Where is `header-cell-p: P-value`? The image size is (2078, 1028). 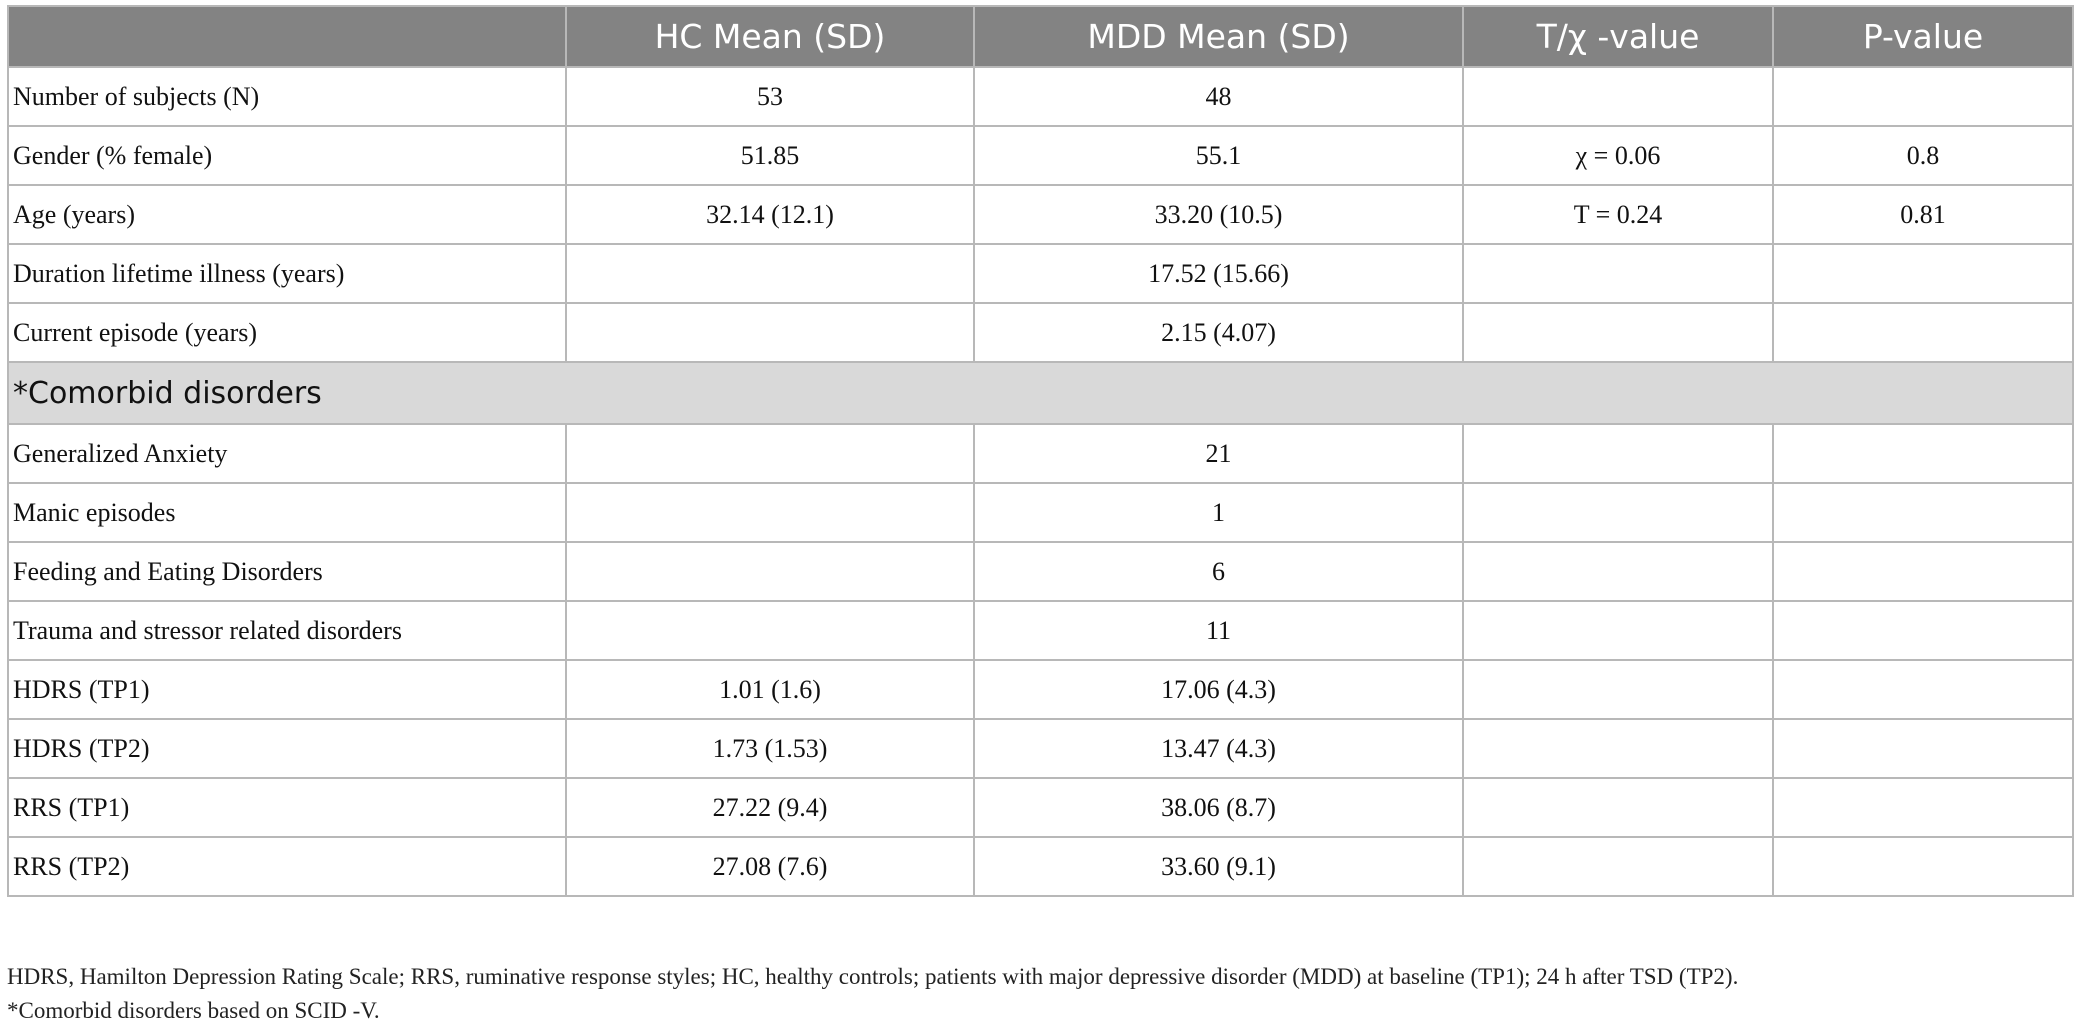
header-cell-p: P-value is located at coordinates (1923, 36).